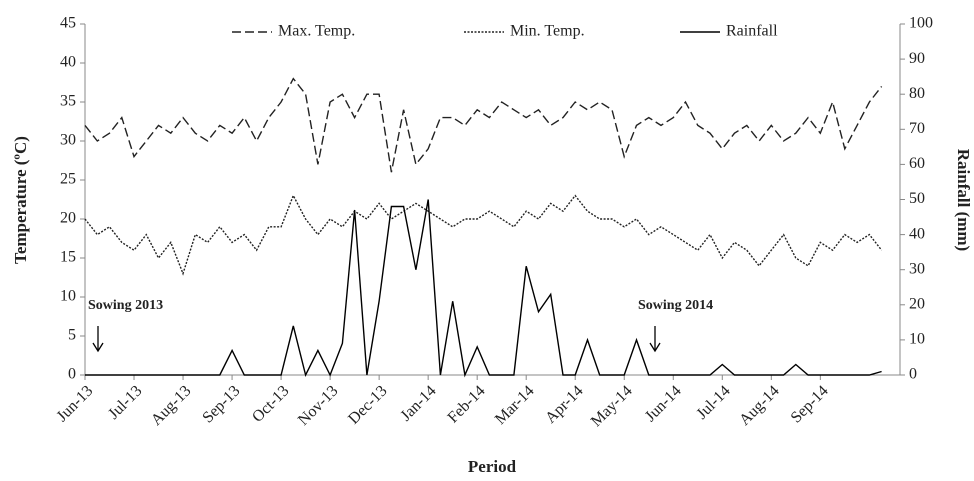 Image resolution: width=974 pixels, height=481 pixels. Describe the element at coordinates (68, 23) in the screenshot. I see `y-tick-label: 45` at that location.